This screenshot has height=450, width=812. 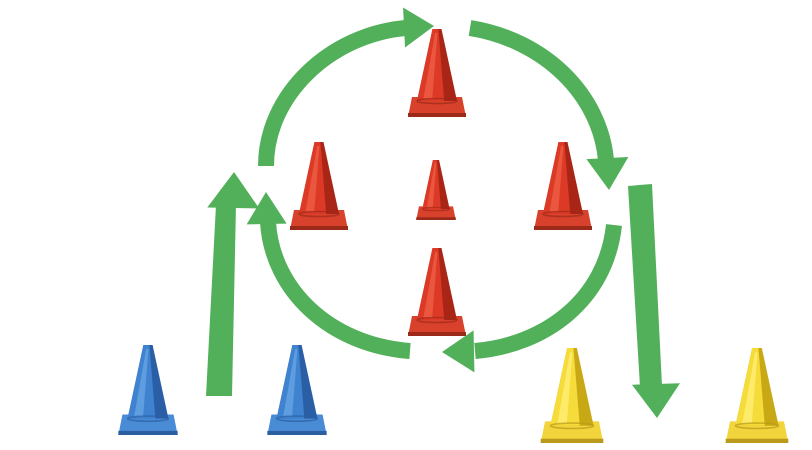 I want to click on arrowhead-down, so click(x=655, y=400).